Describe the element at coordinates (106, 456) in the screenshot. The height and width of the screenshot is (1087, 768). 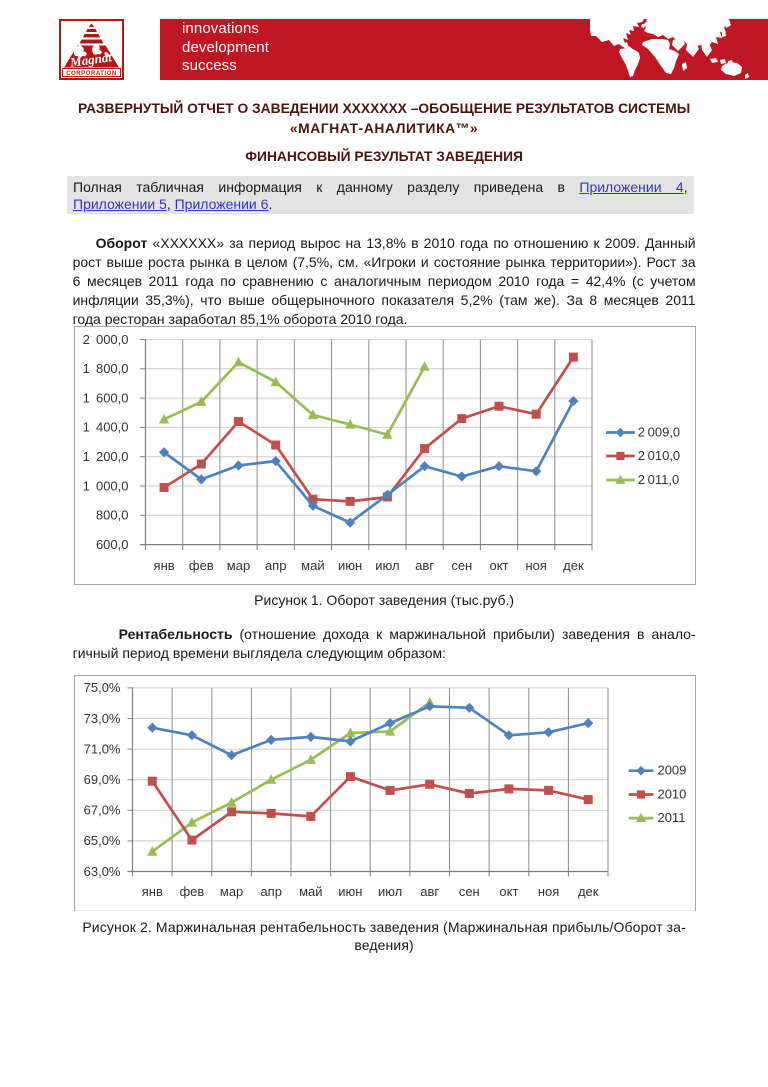
I see `svg-text: 1 200,0` at that location.